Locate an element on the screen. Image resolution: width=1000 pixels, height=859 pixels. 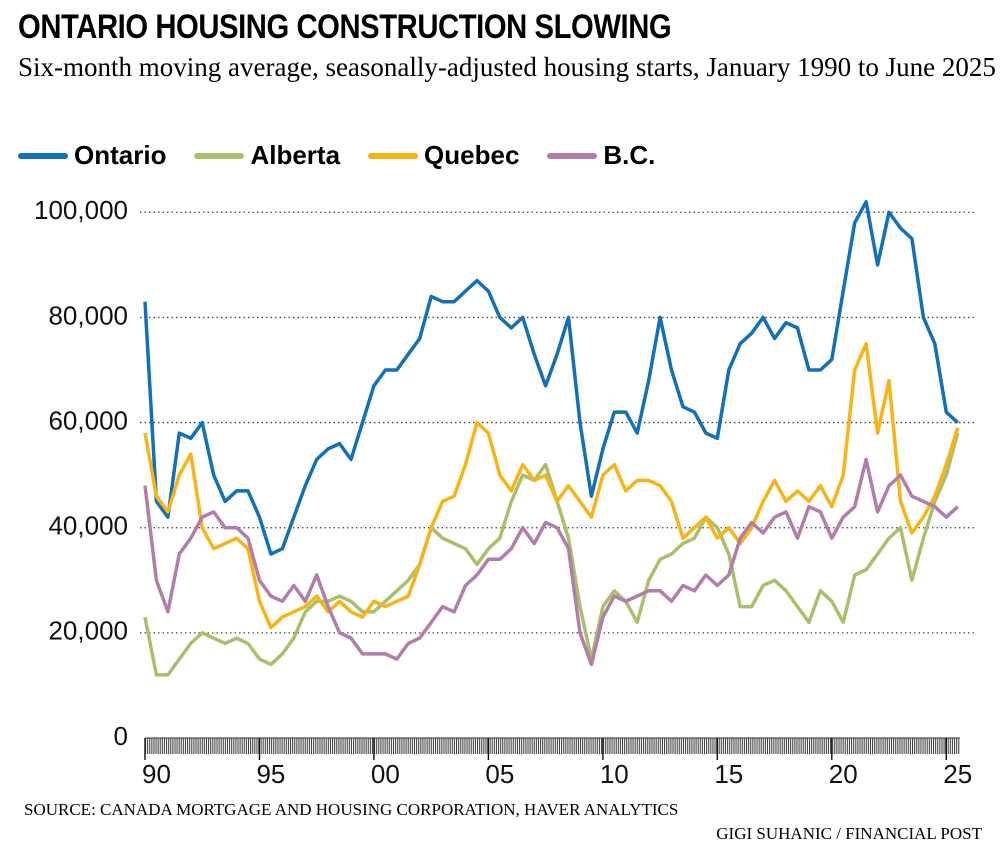
y-tick-label: 40,000 is located at coordinates (88, 526).